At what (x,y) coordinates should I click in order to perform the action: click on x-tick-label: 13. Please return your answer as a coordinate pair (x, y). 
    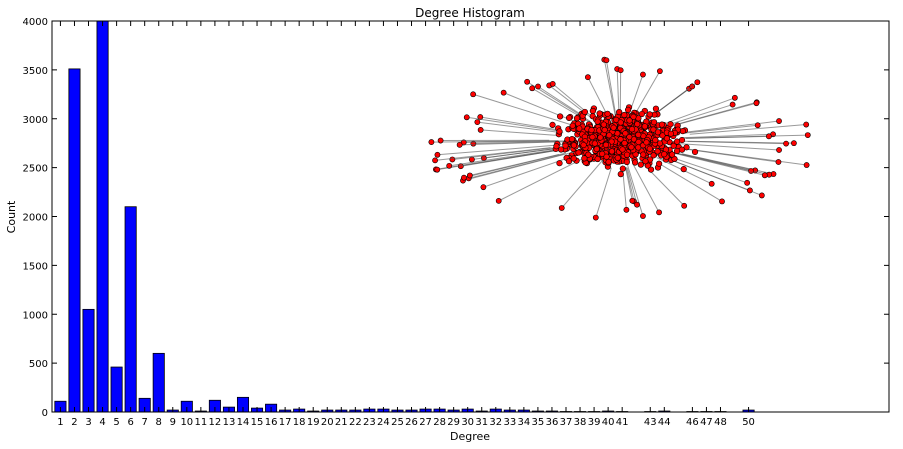
    Looking at the image, I should click on (229, 422).